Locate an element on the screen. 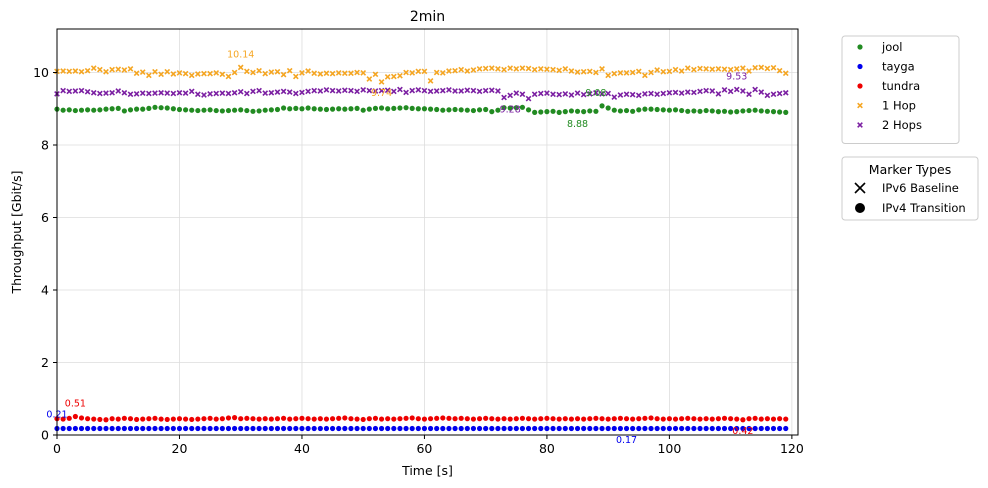  annotation-label: 0.42 is located at coordinates (742, 431).